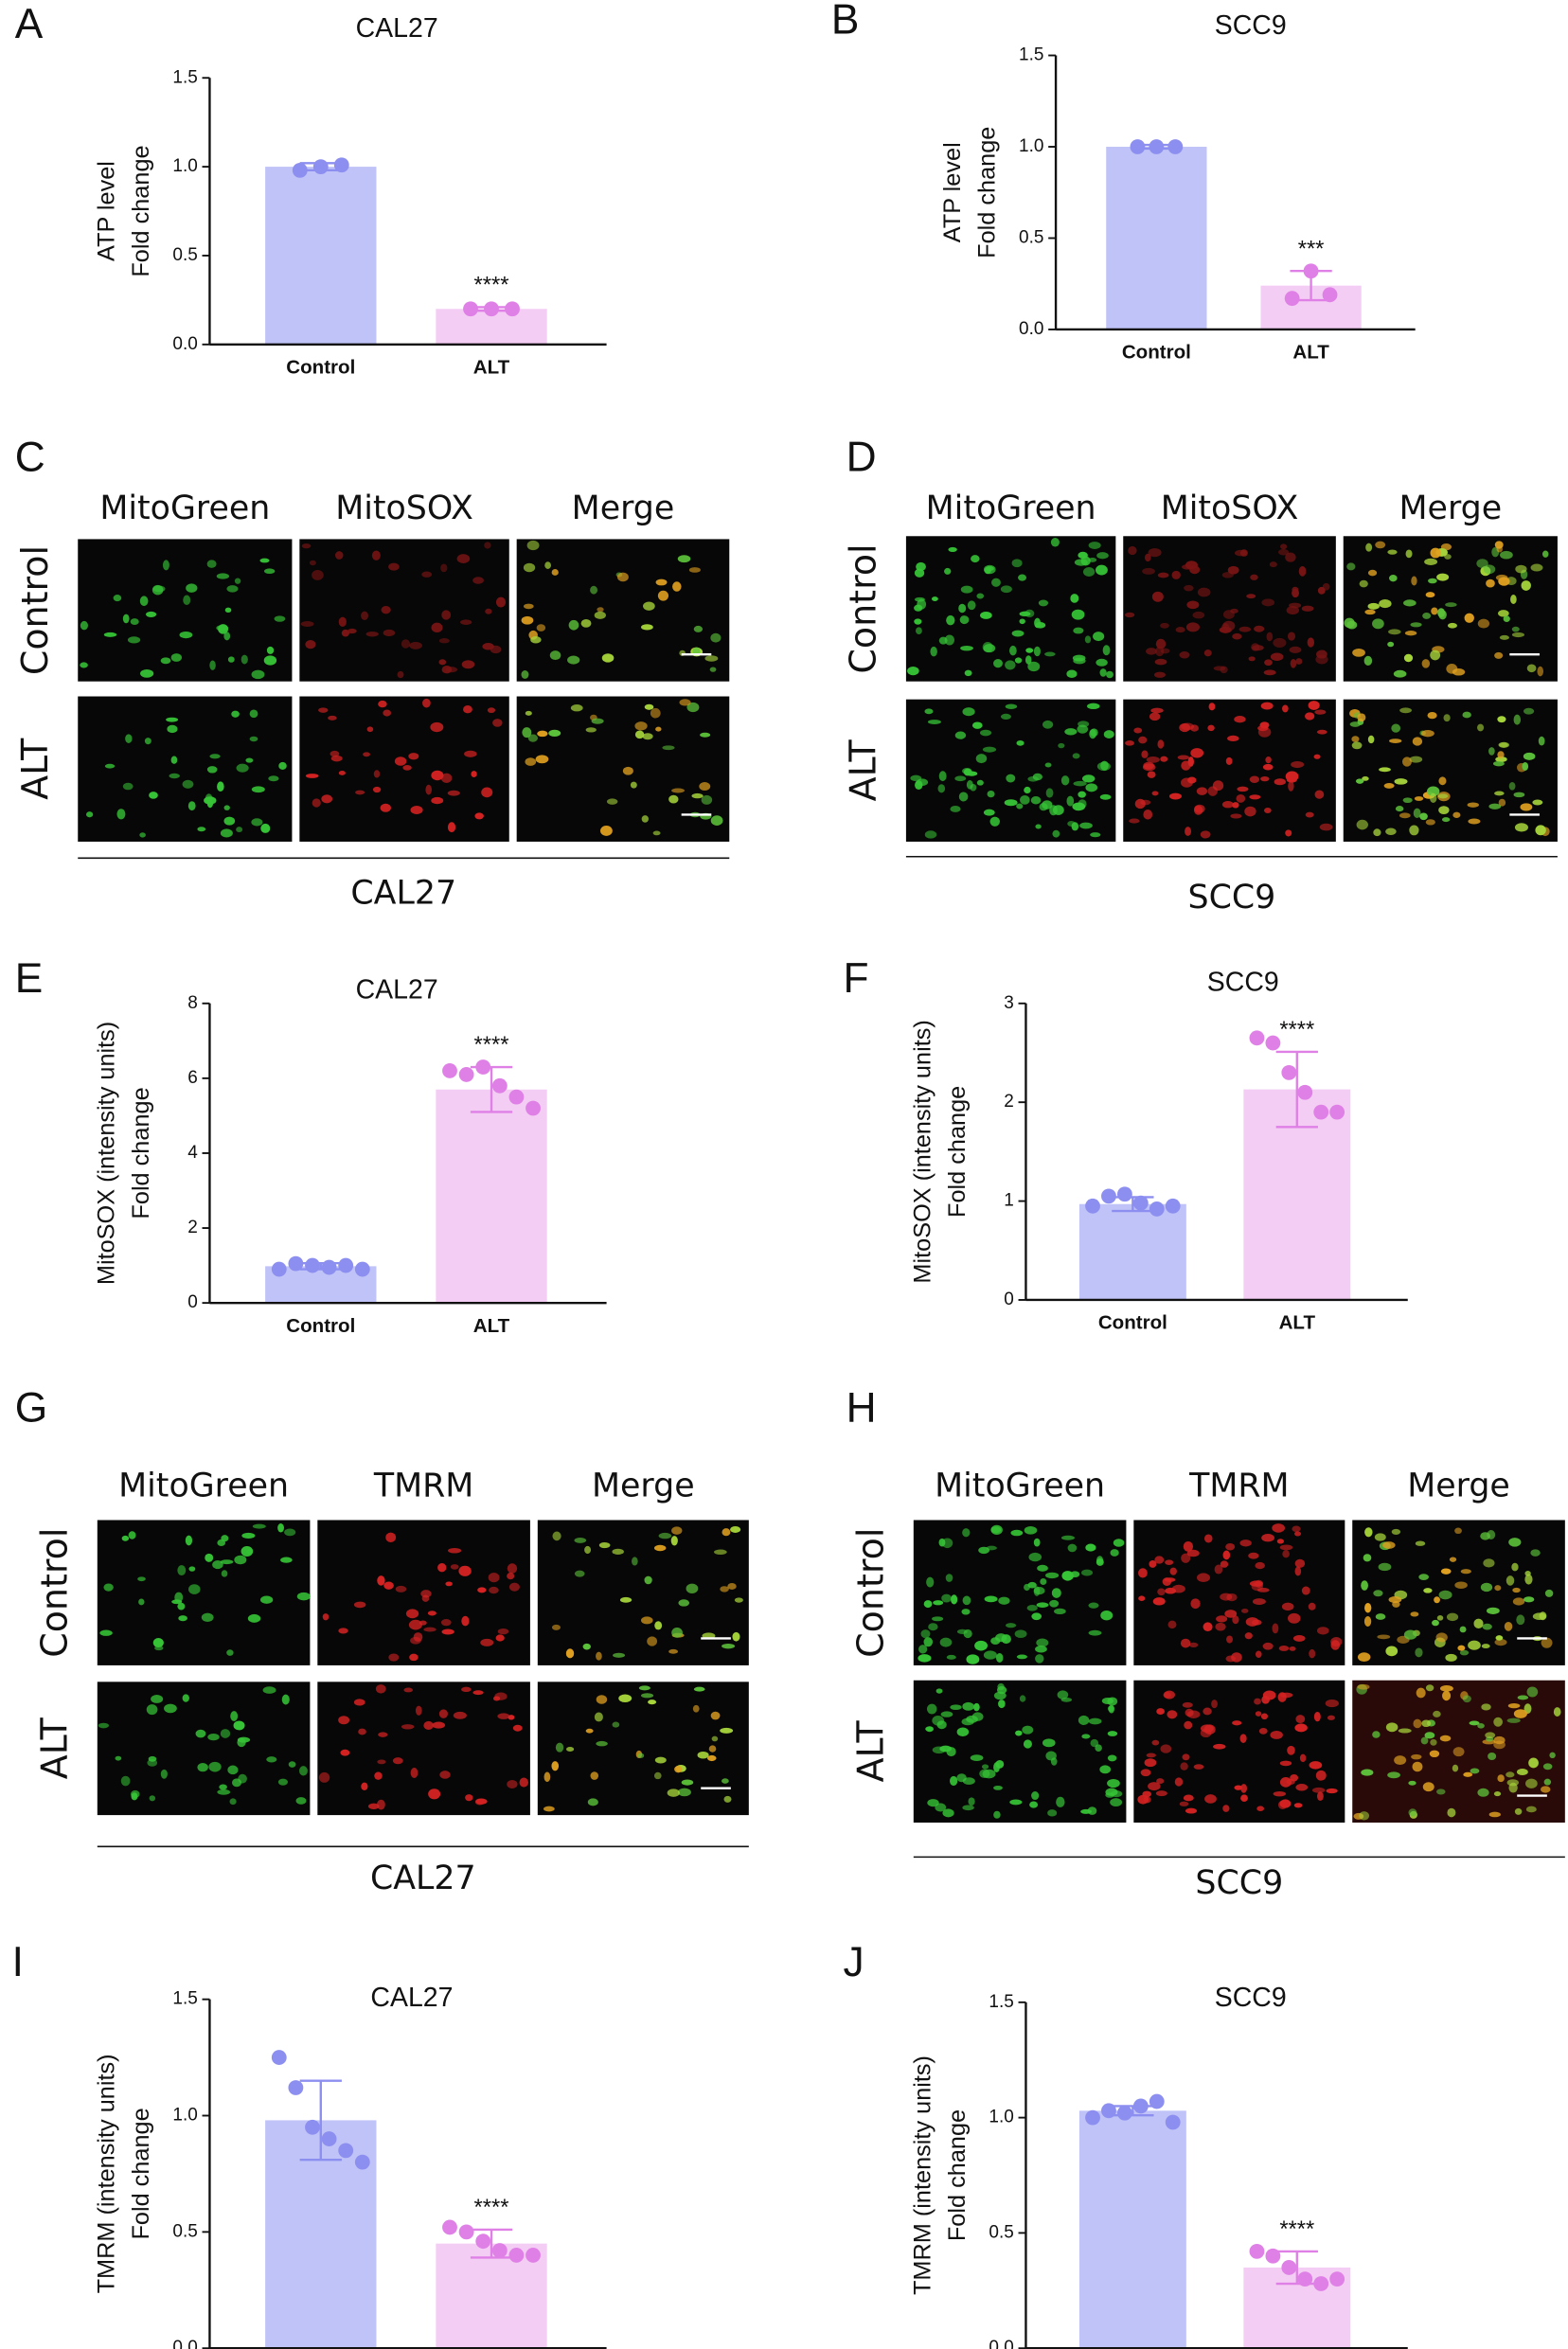  What do you see at coordinates (1451, 508) in the screenshot?
I see `column-label: Merge` at bounding box center [1451, 508].